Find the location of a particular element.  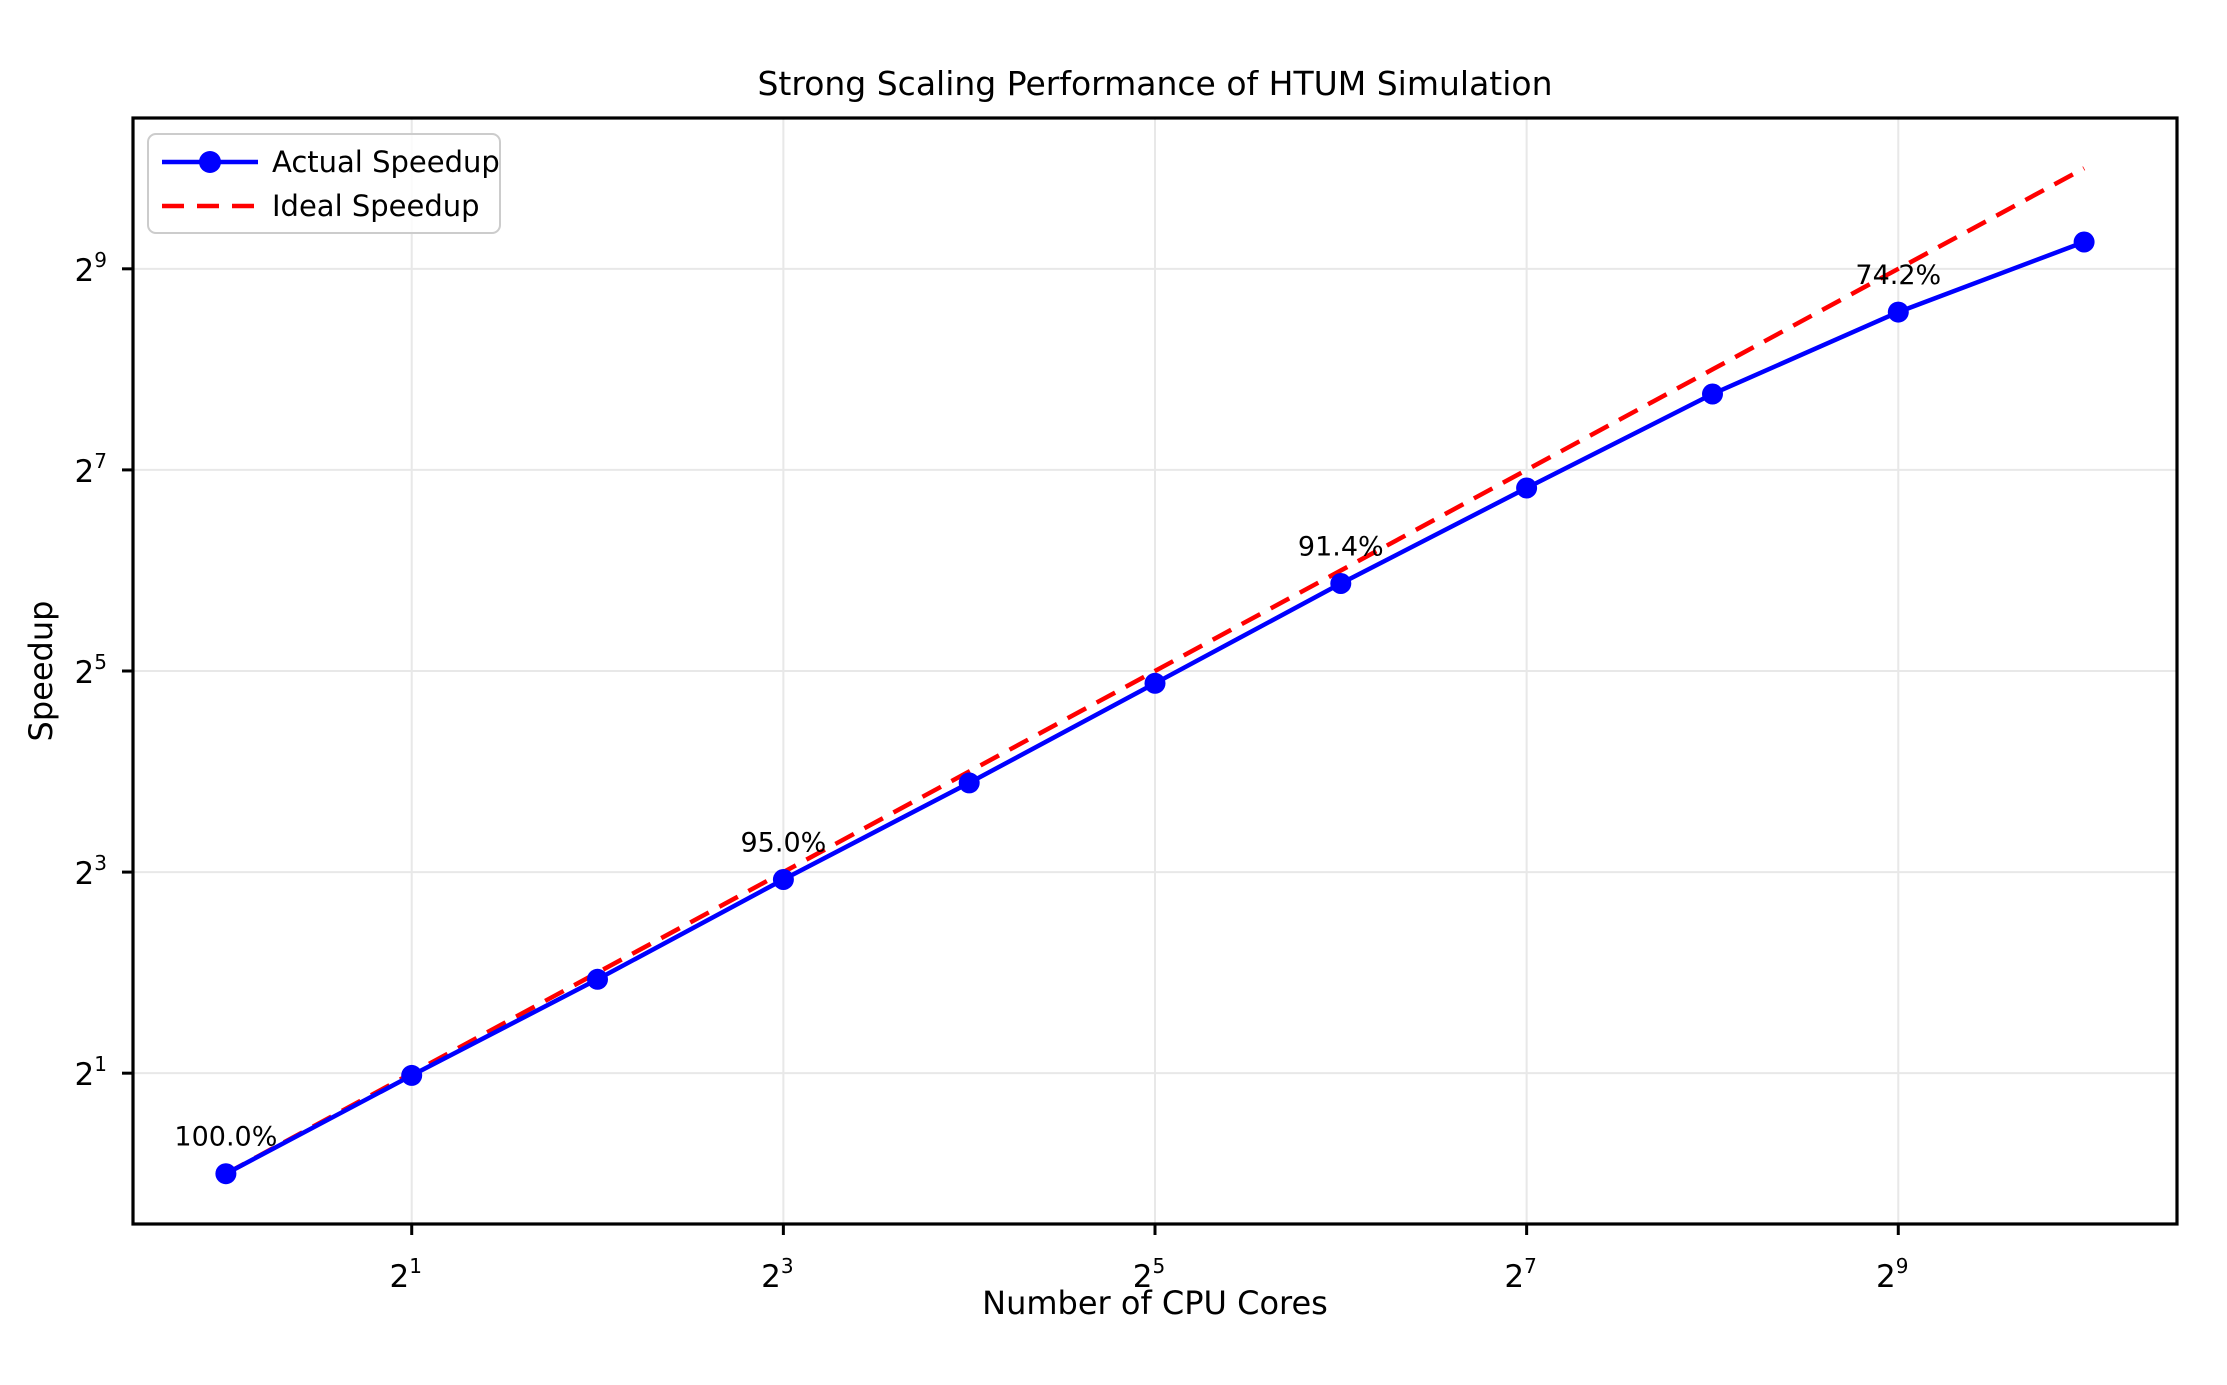

legend-entry-ideal: Ideal Speedup is located at coordinates (321, 206).